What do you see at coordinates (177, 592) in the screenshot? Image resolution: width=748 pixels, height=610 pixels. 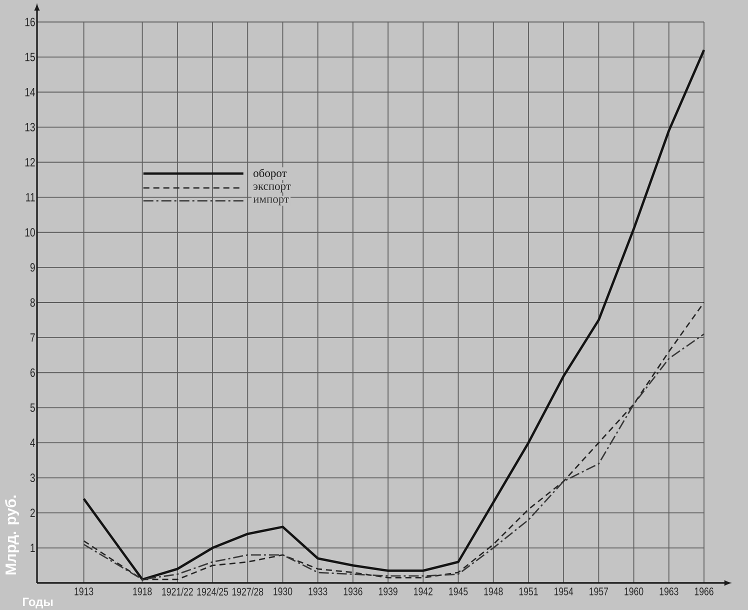 I see `x-tick-label: 1921/22` at bounding box center [177, 592].